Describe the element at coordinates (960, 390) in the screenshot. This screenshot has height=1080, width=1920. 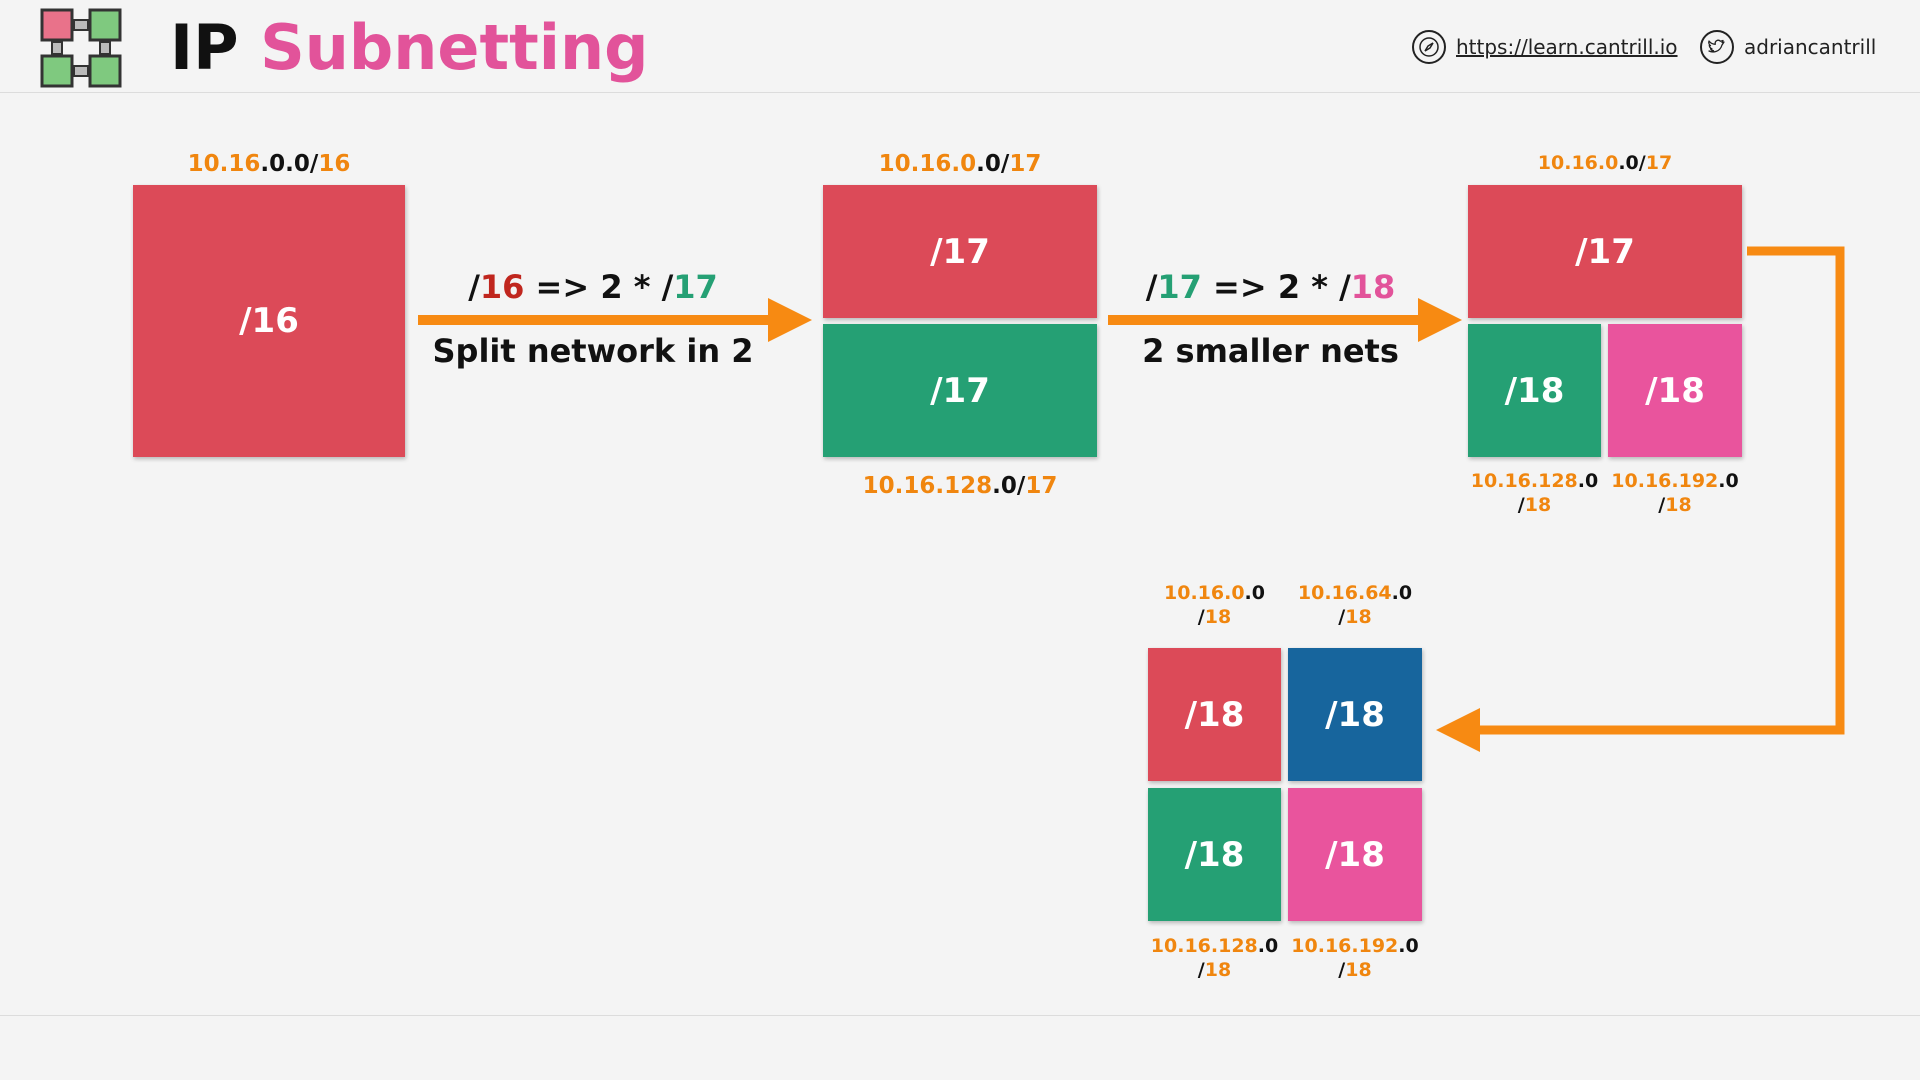
I see `block-17-bottom: /17` at that location.